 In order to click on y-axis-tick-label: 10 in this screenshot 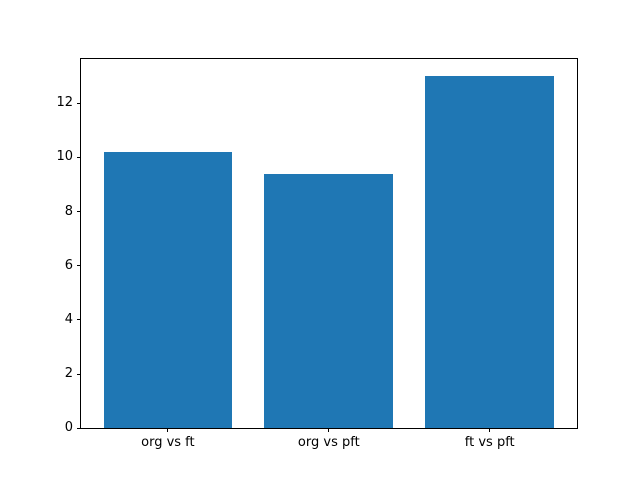, I will do `click(64, 157)`.